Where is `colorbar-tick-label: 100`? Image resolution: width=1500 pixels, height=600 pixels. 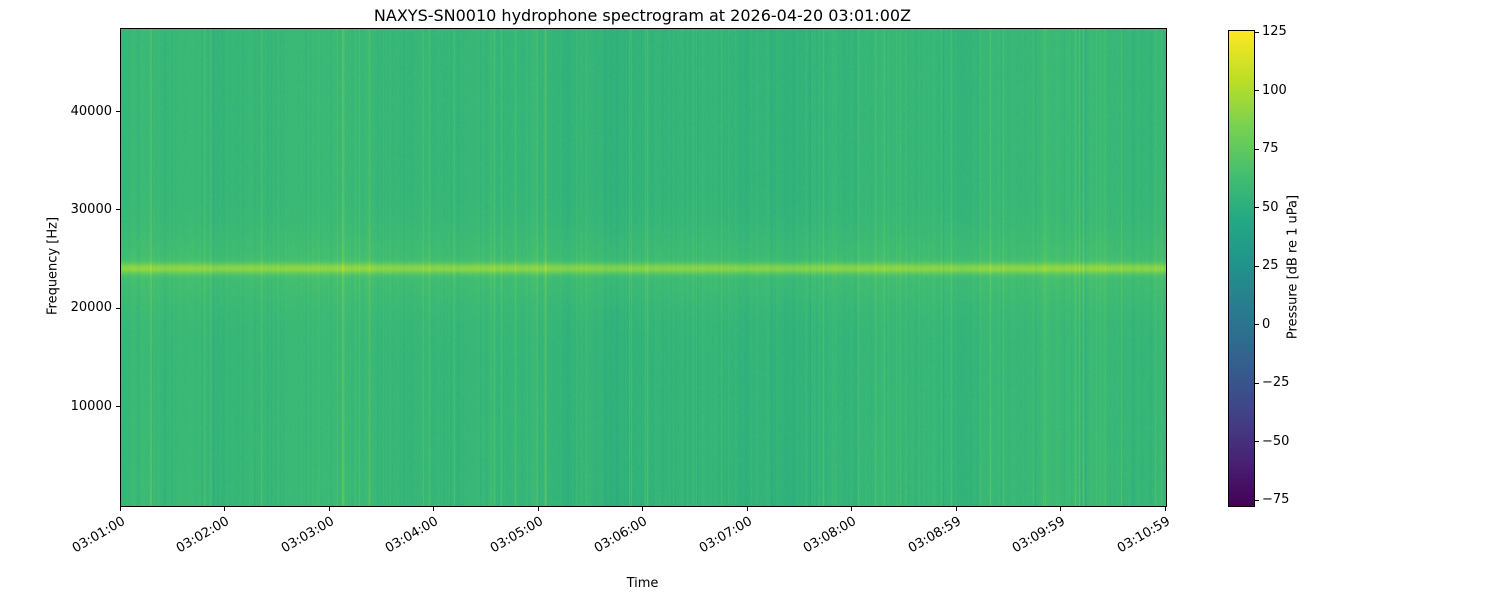
colorbar-tick-label: 100 is located at coordinates (1274, 90).